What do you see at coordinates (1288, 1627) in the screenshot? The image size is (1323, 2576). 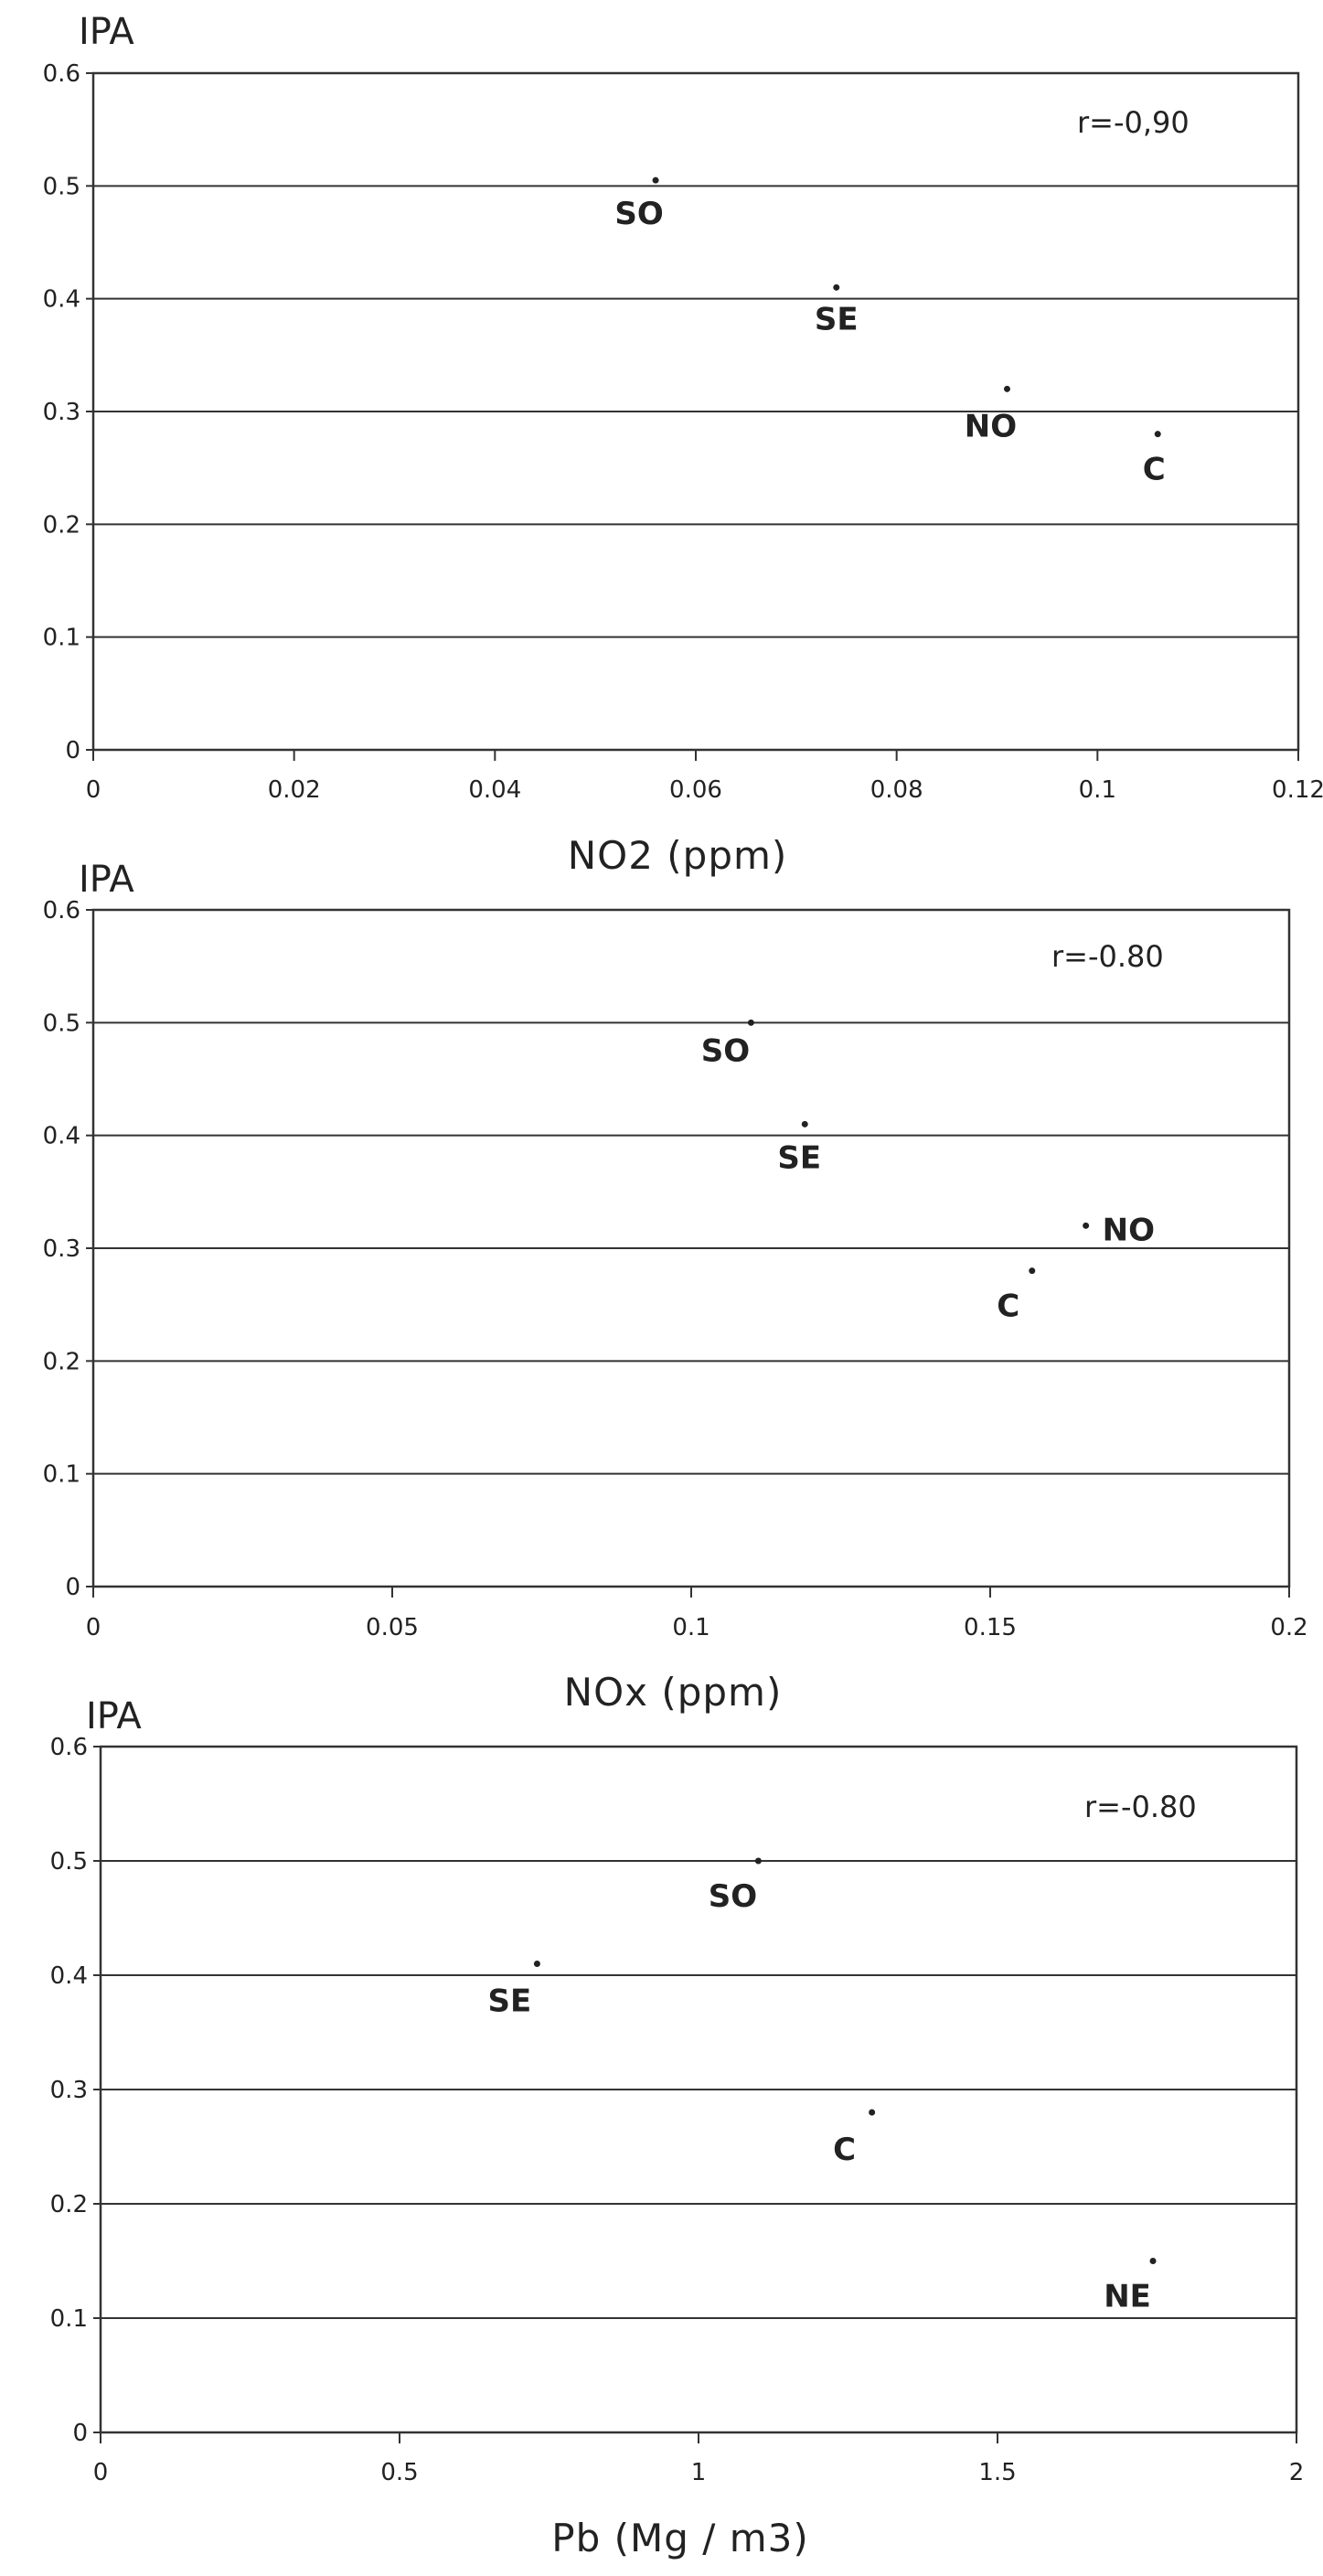 I see `x-tick-label: 0.2` at bounding box center [1288, 1627].